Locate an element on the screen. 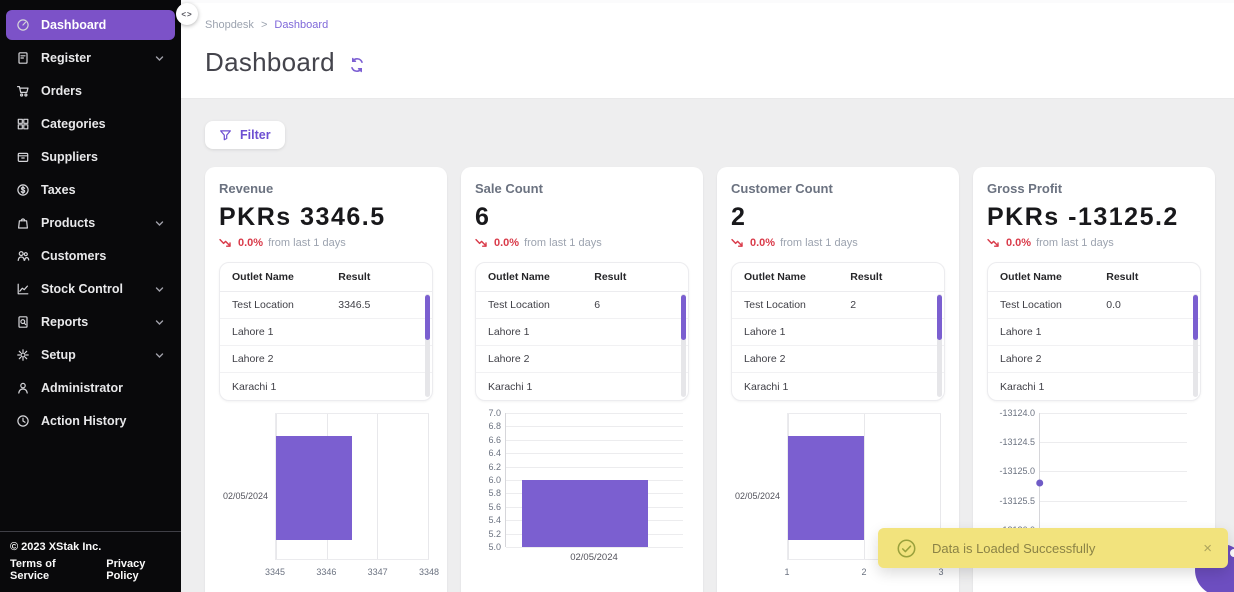  sidebar-item-setup: Setup is located at coordinates (90, 355).